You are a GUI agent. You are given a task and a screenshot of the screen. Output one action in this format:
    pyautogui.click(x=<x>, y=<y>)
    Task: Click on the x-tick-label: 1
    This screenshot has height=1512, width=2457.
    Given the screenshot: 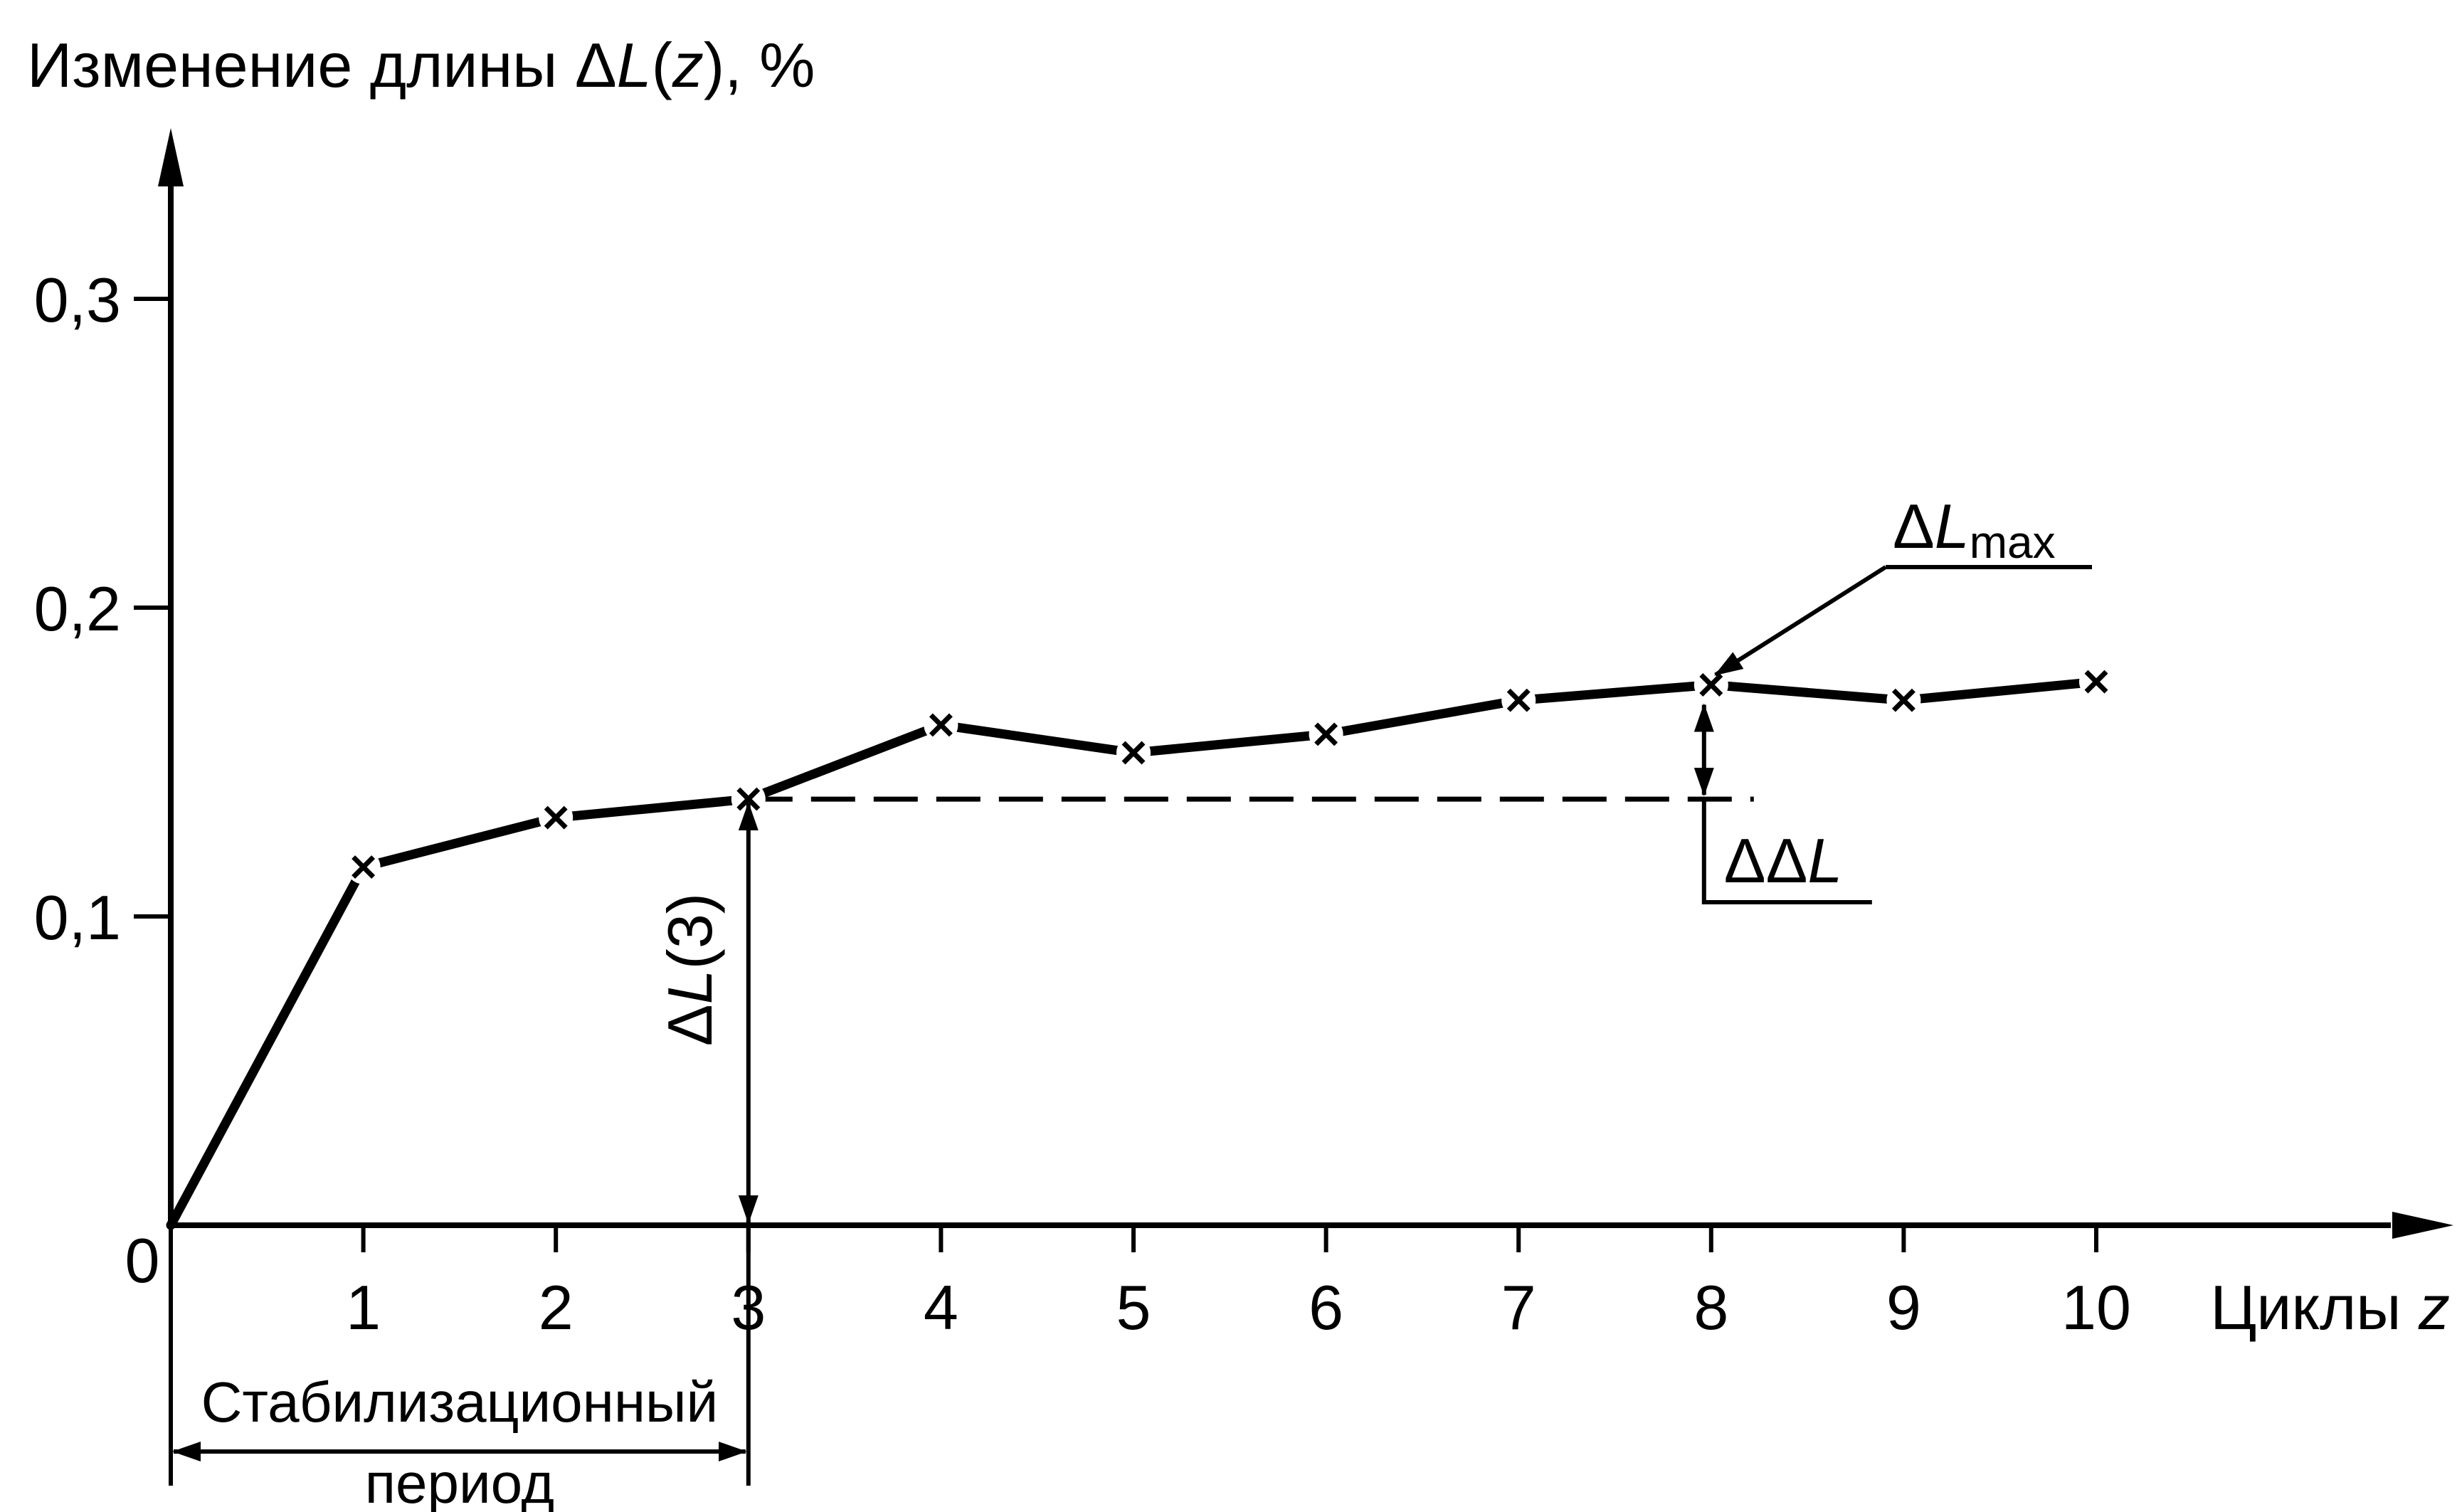 What is the action you would take?
    pyautogui.click(x=363, y=1307)
    